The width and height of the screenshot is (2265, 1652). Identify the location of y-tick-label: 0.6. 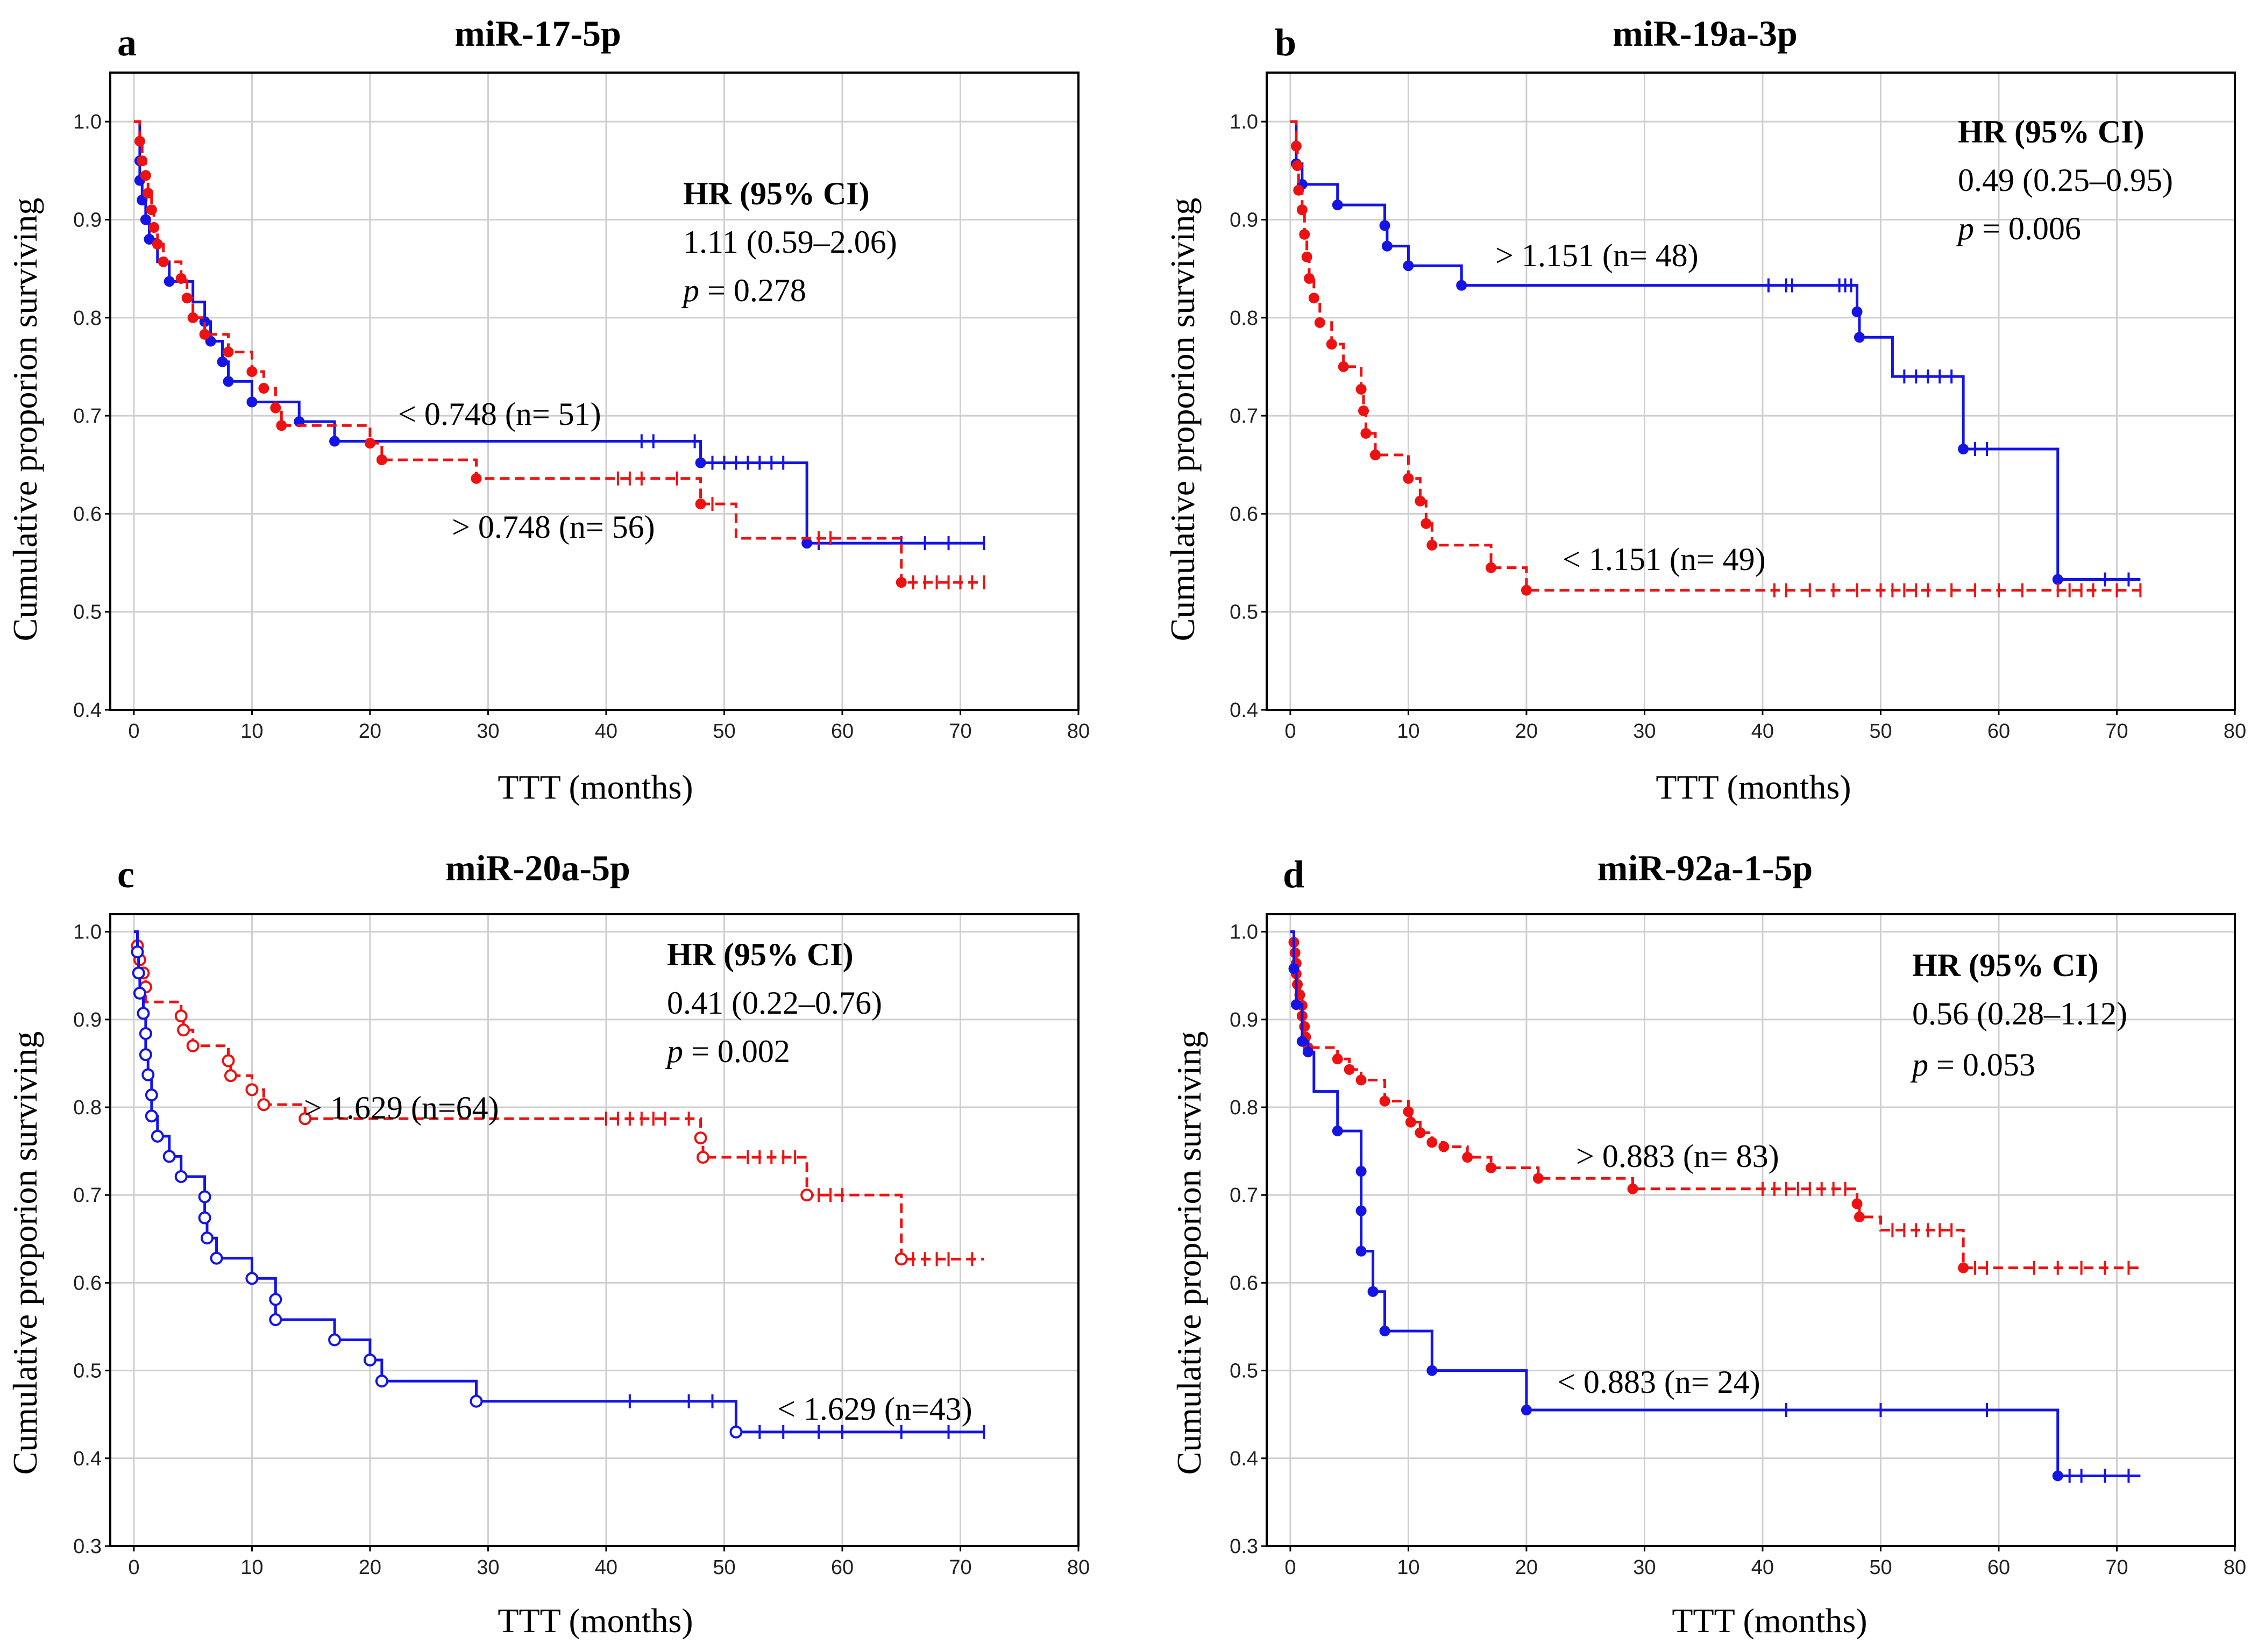
(88, 514).